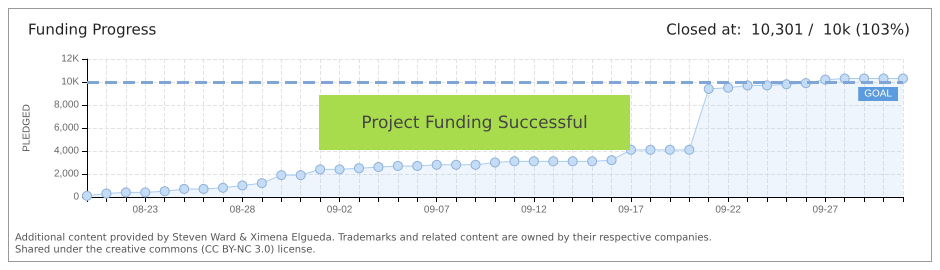  What do you see at coordinates (243, 210) in the screenshot?
I see `x-tick-label: 08-28` at bounding box center [243, 210].